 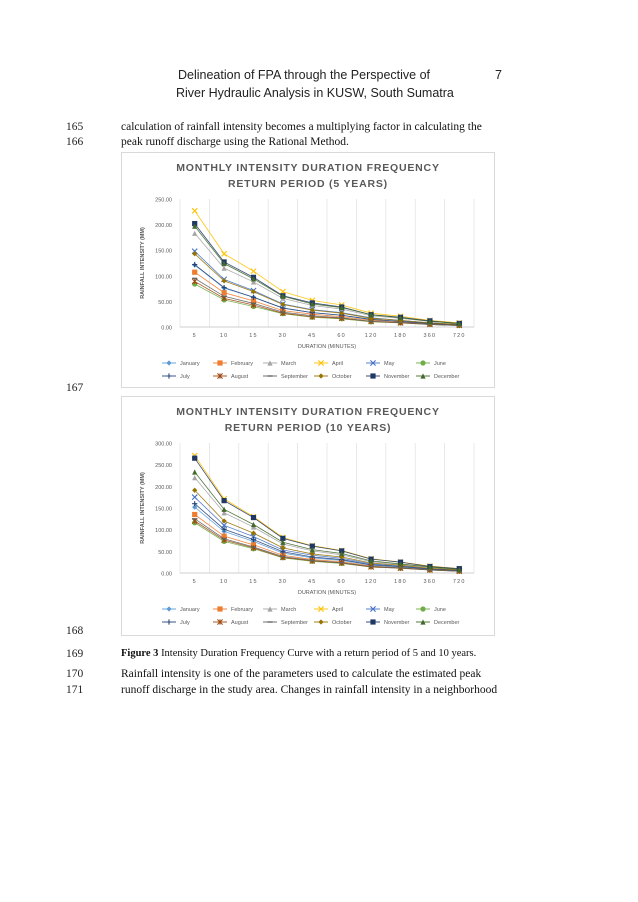 I want to click on line-number: 166, so click(x=75, y=142).